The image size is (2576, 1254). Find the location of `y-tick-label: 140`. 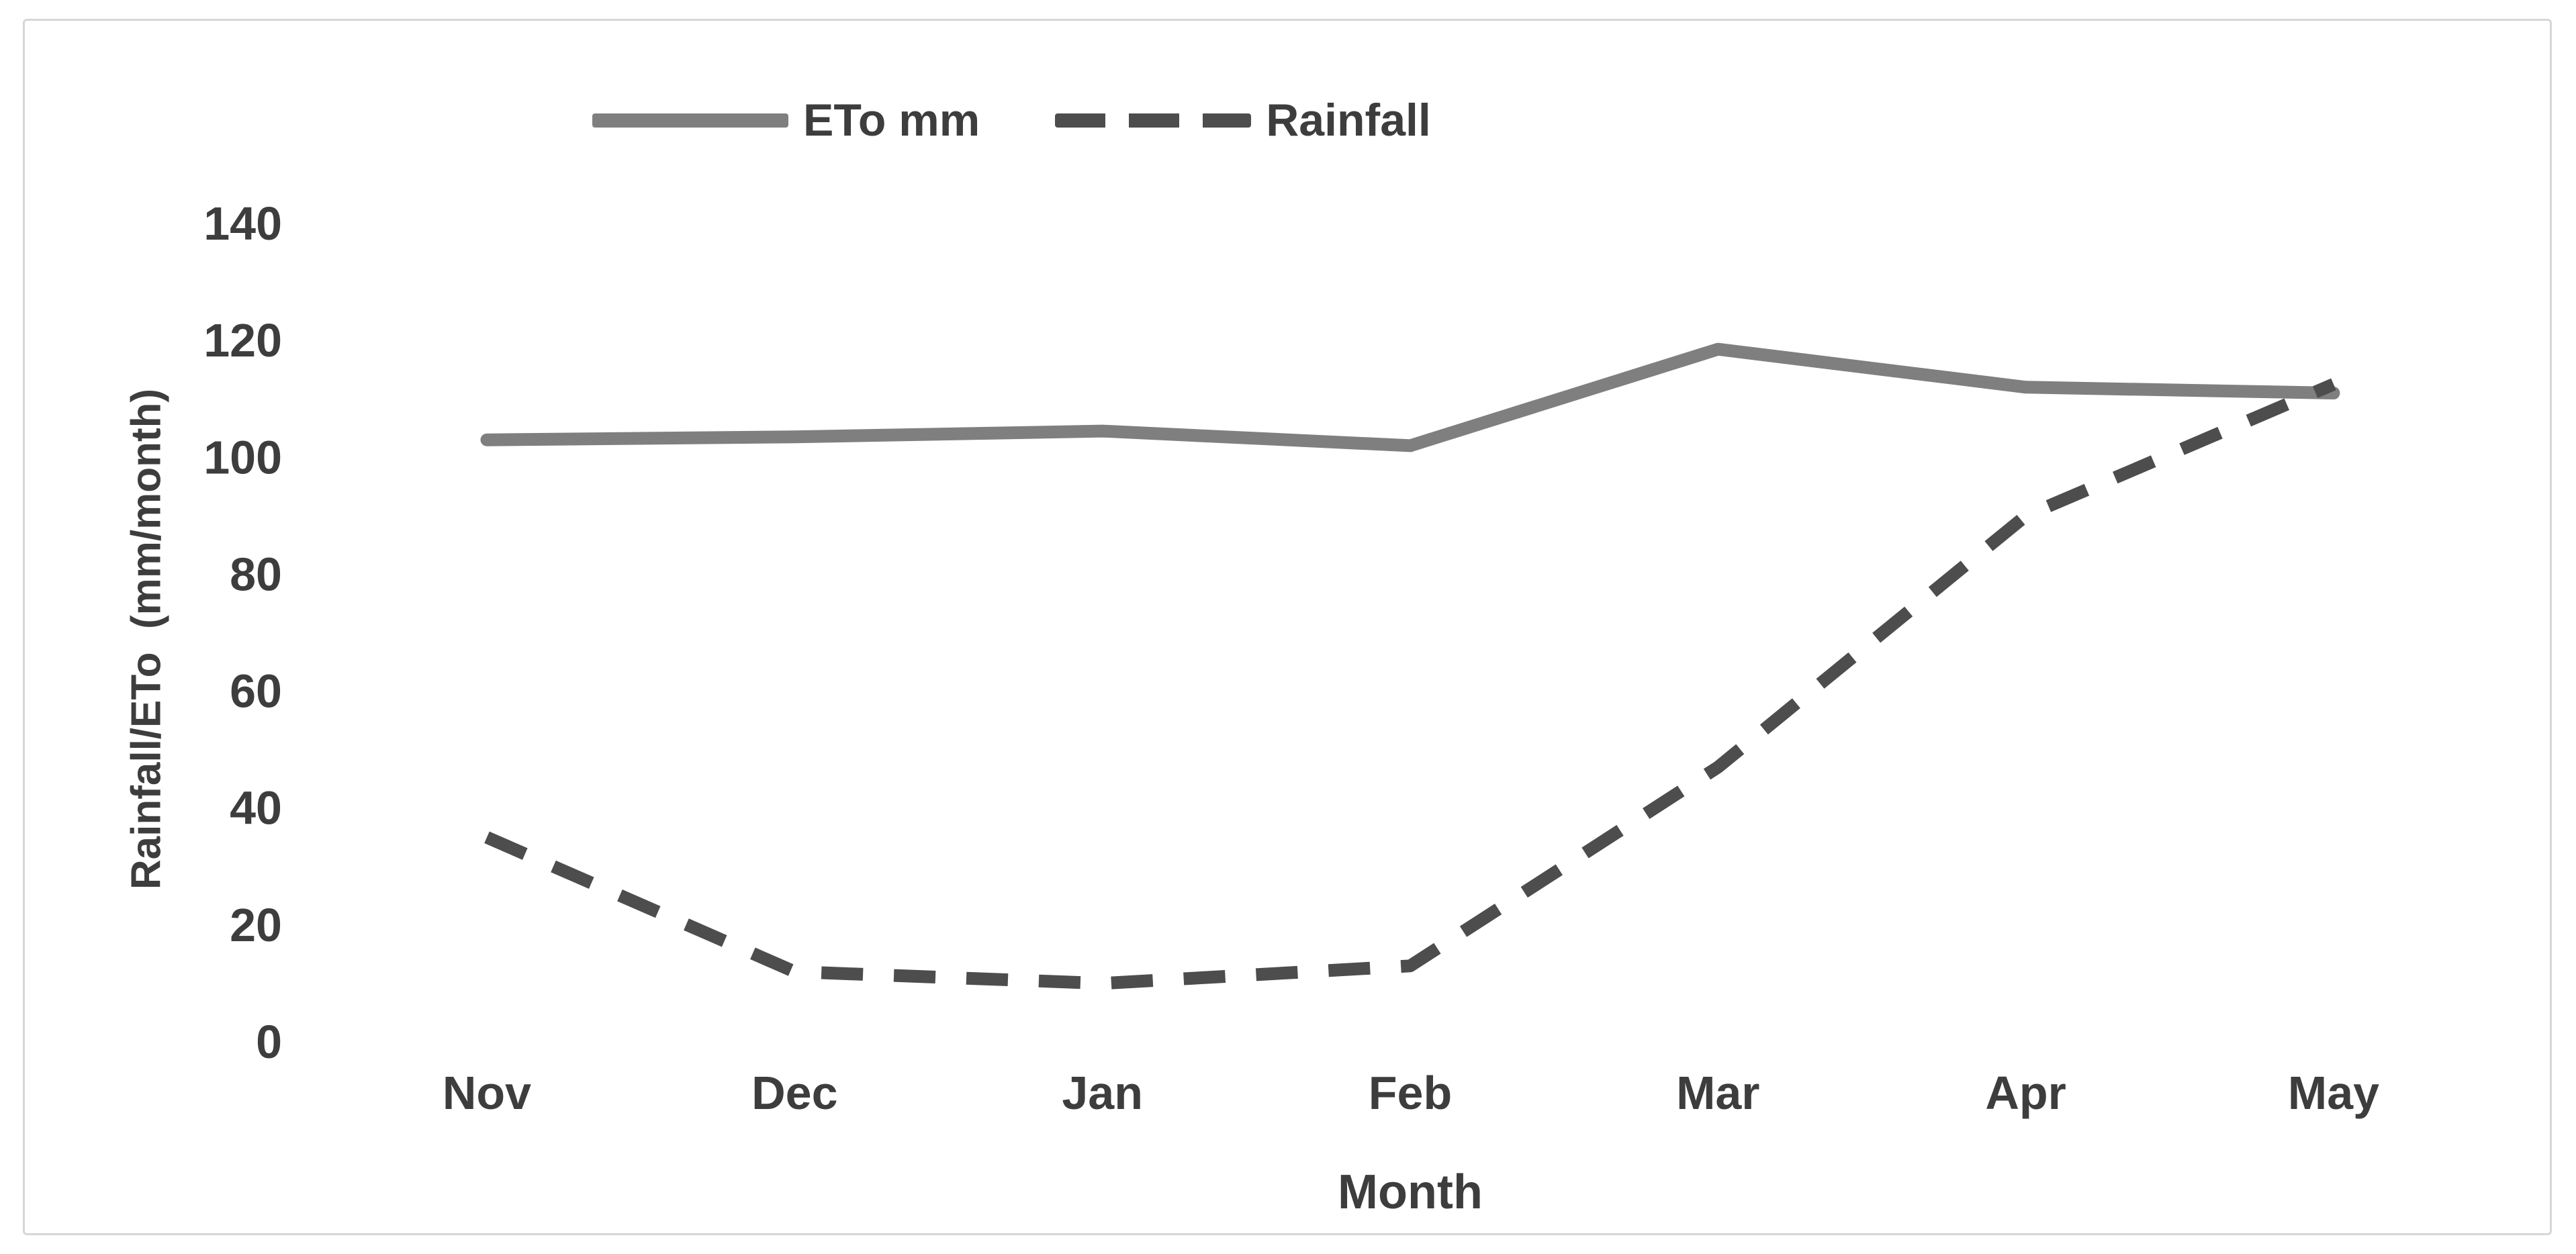

y-tick-label: 140 is located at coordinates (242, 223).